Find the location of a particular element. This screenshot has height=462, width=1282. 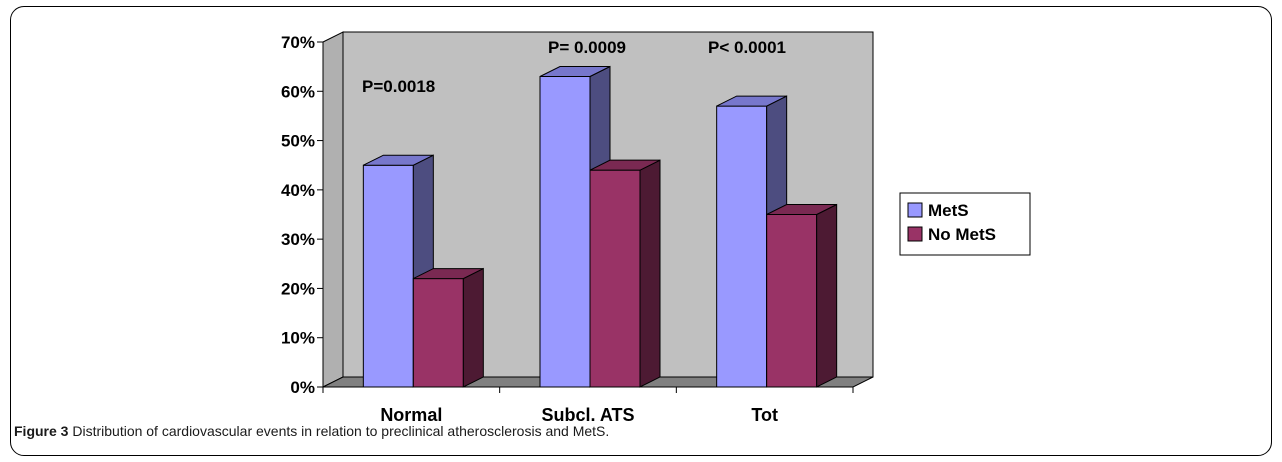

caption-label: Figure 3 is located at coordinates (41, 431).